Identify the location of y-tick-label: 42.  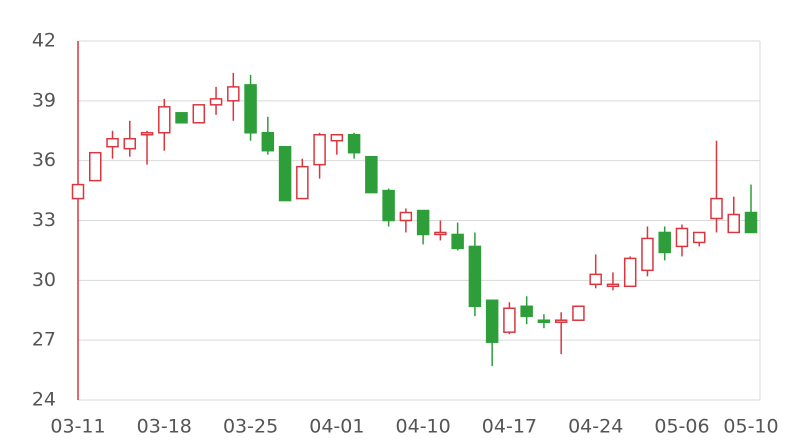
(44, 41).